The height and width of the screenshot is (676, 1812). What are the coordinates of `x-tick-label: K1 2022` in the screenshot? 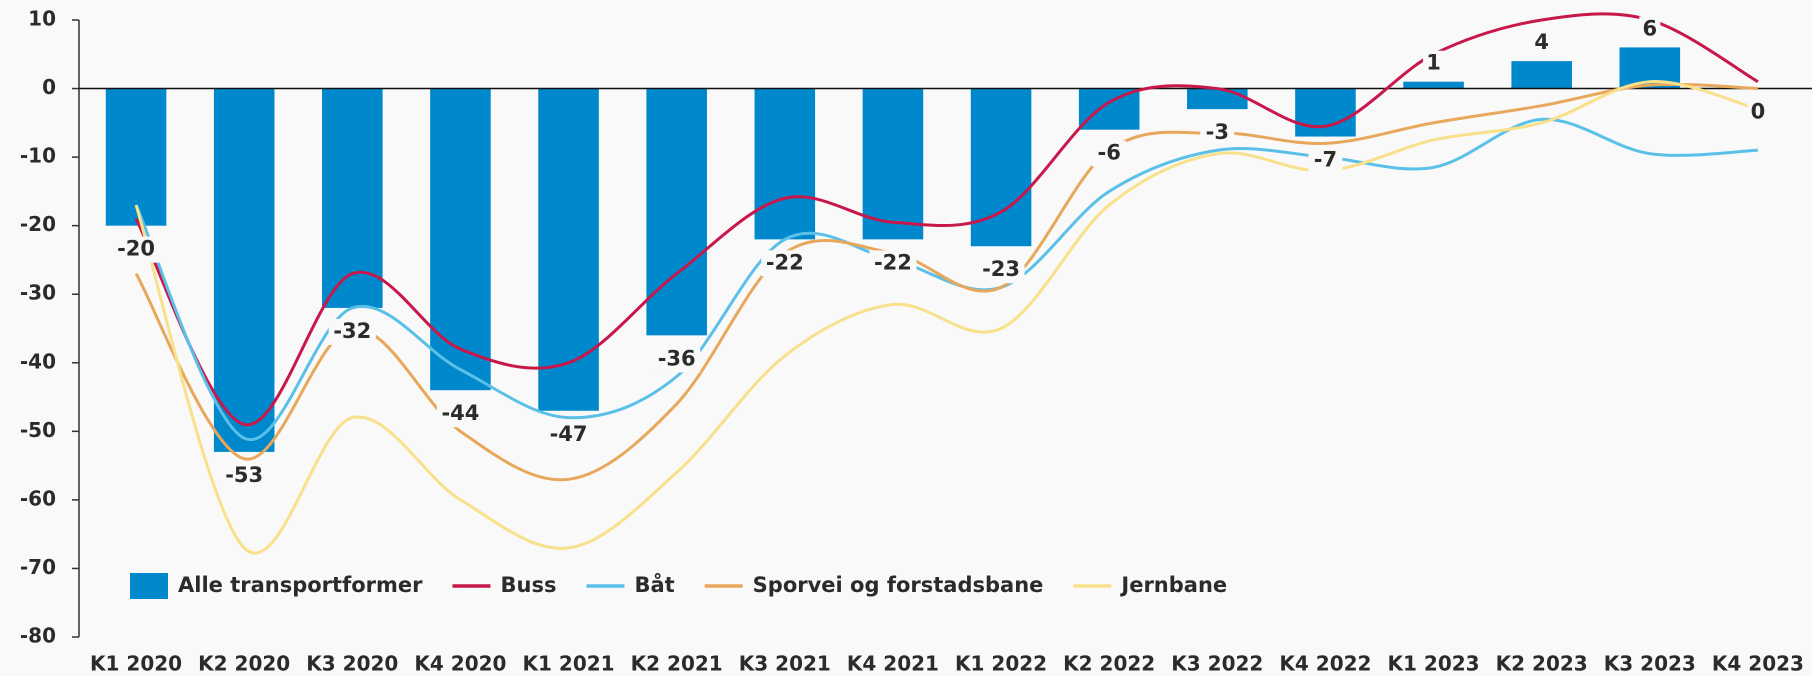 It's located at (1001, 664).